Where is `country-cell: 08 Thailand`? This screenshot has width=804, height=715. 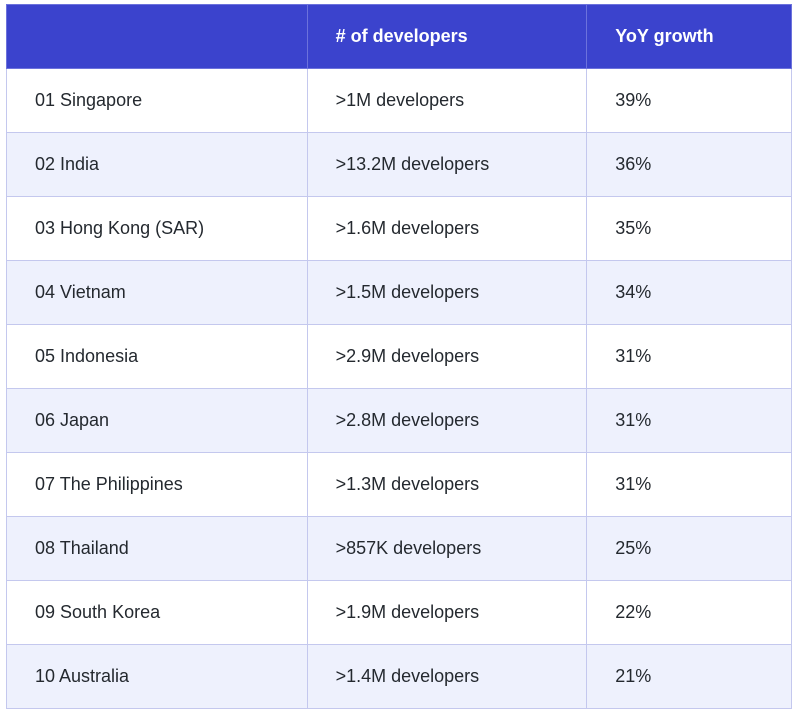
country-cell: 08 Thailand is located at coordinates (157, 548).